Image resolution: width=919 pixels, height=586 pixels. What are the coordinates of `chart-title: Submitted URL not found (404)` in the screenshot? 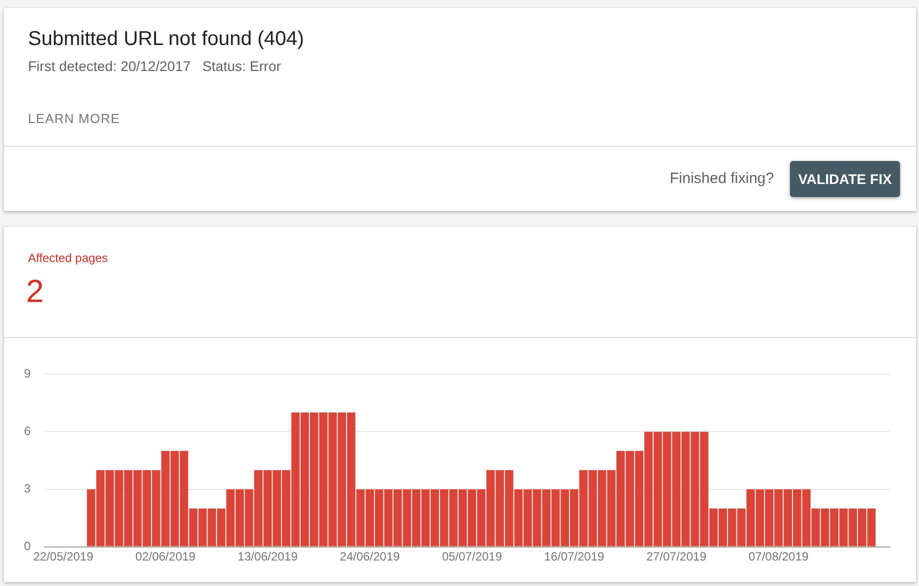 It's located at (166, 39).